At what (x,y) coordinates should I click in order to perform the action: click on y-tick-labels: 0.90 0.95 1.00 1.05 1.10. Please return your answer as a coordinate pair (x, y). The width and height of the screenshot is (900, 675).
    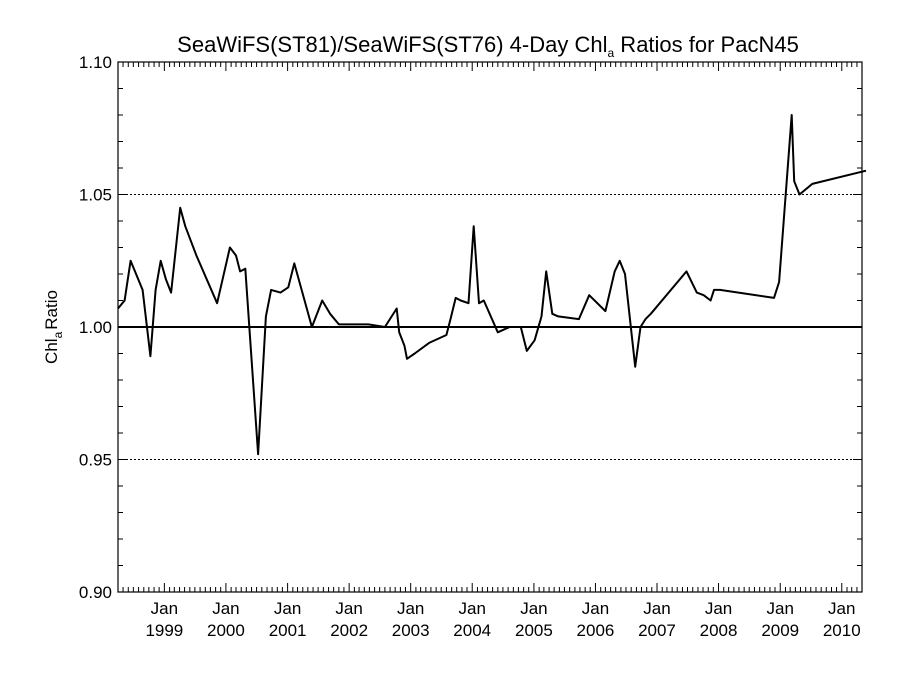
    Looking at the image, I should click on (95, 327).